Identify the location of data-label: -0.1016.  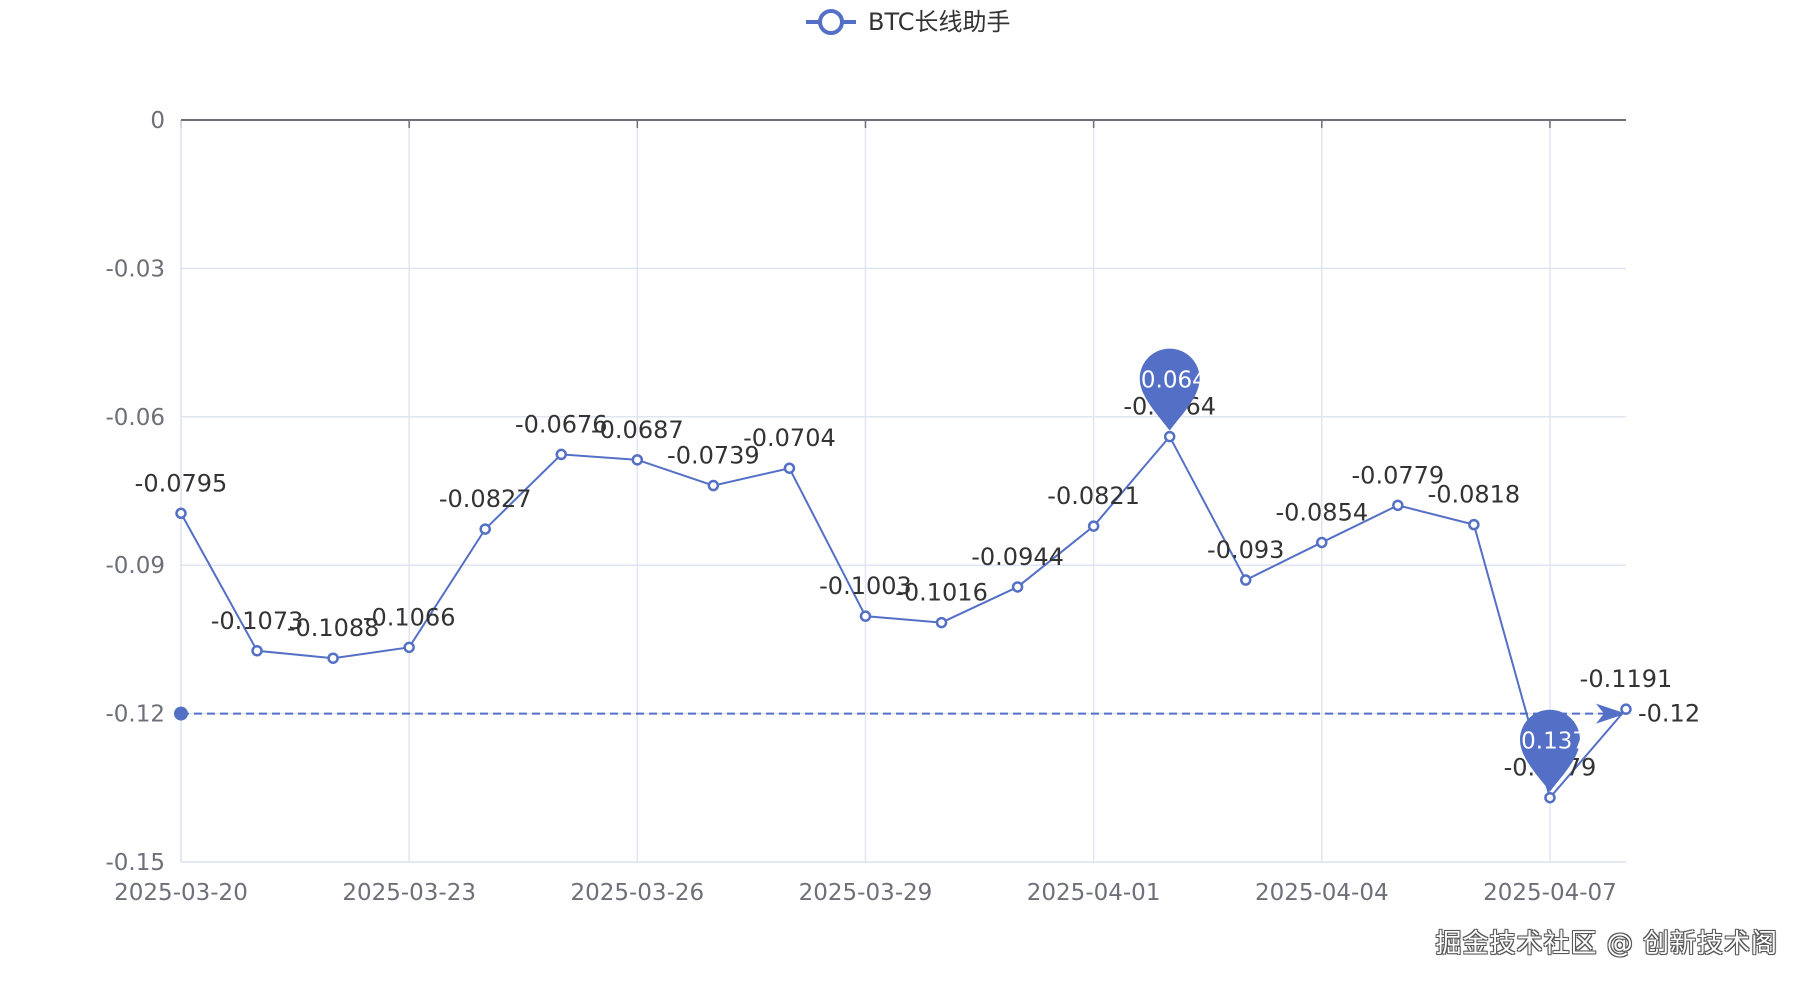
(941, 593).